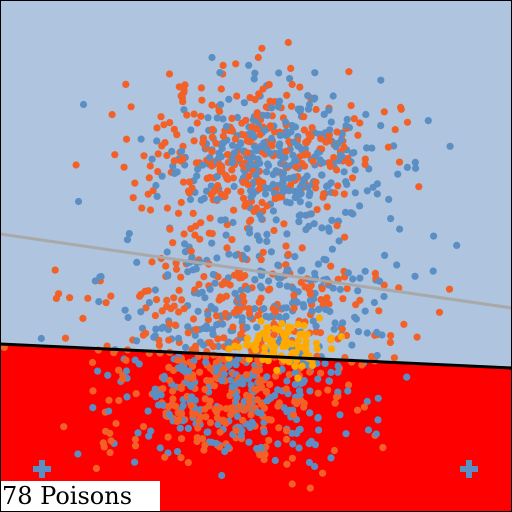  What do you see at coordinates (255, 469) in the screenshot?
I see `markers-layer` at bounding box center [255, 469].